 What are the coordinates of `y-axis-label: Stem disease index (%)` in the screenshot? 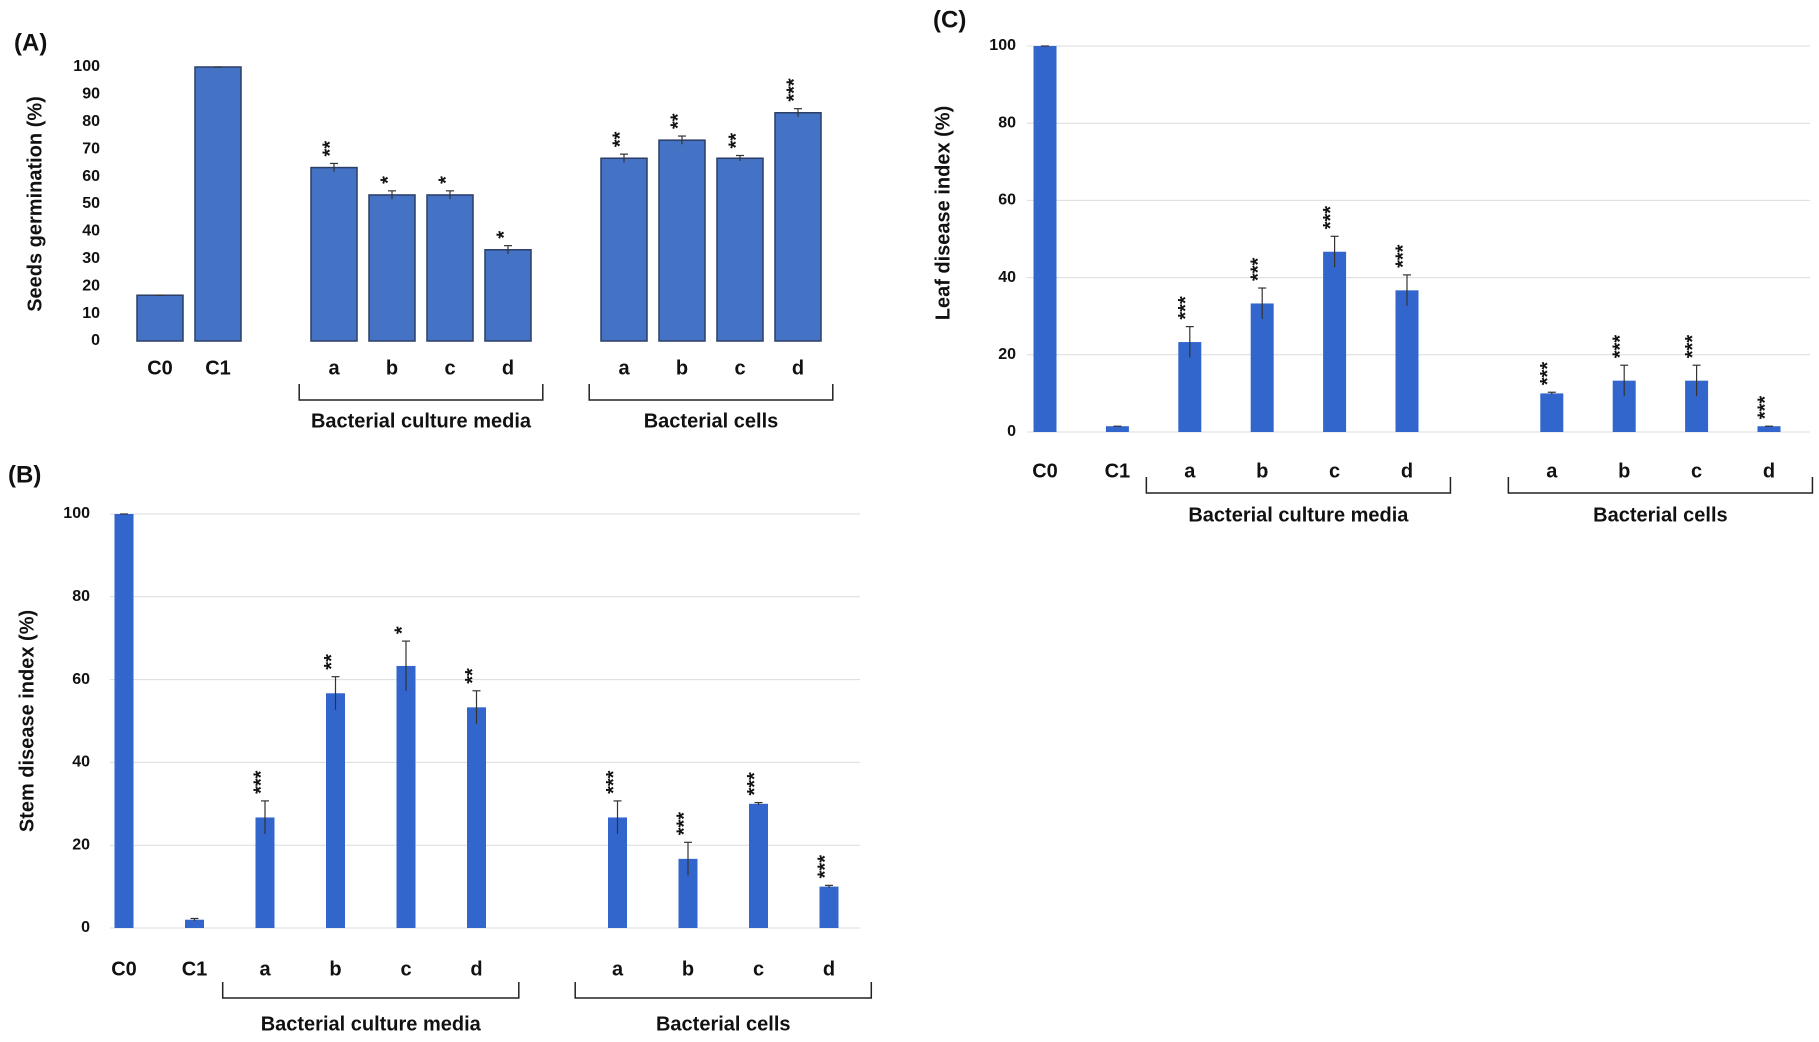 It's located at (27, 721).